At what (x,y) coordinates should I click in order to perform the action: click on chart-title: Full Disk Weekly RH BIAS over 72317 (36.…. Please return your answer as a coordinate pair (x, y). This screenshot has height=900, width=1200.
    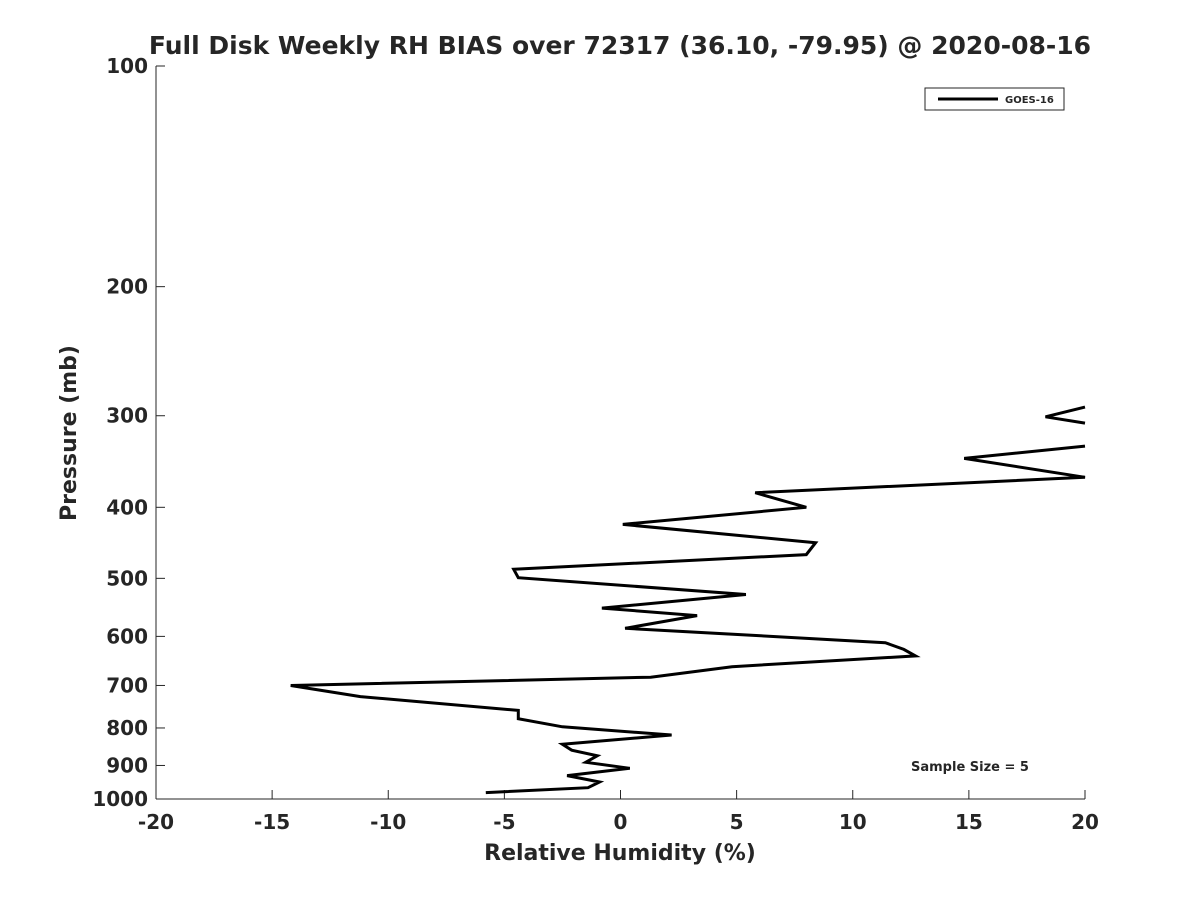
    Looking at the image, I should click on (620, 45).